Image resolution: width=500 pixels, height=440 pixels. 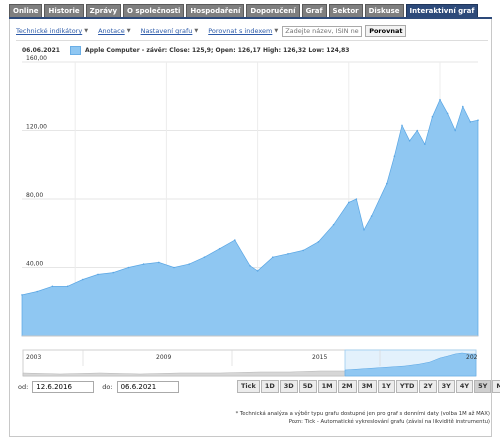 What do you see at coordinates (248, 386) in the screenshot?
I see `period-button: Tick` at bounding box center [248, 386].